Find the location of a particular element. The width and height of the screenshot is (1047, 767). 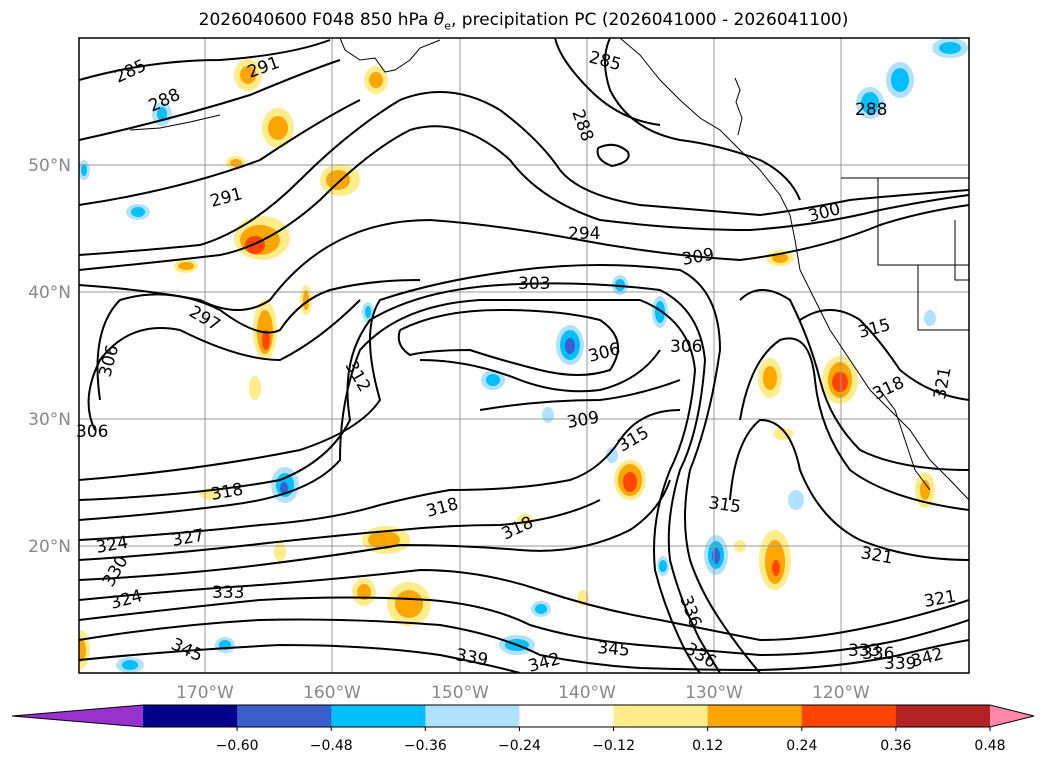

title-theta: θ is located at coordinates (439, 20).